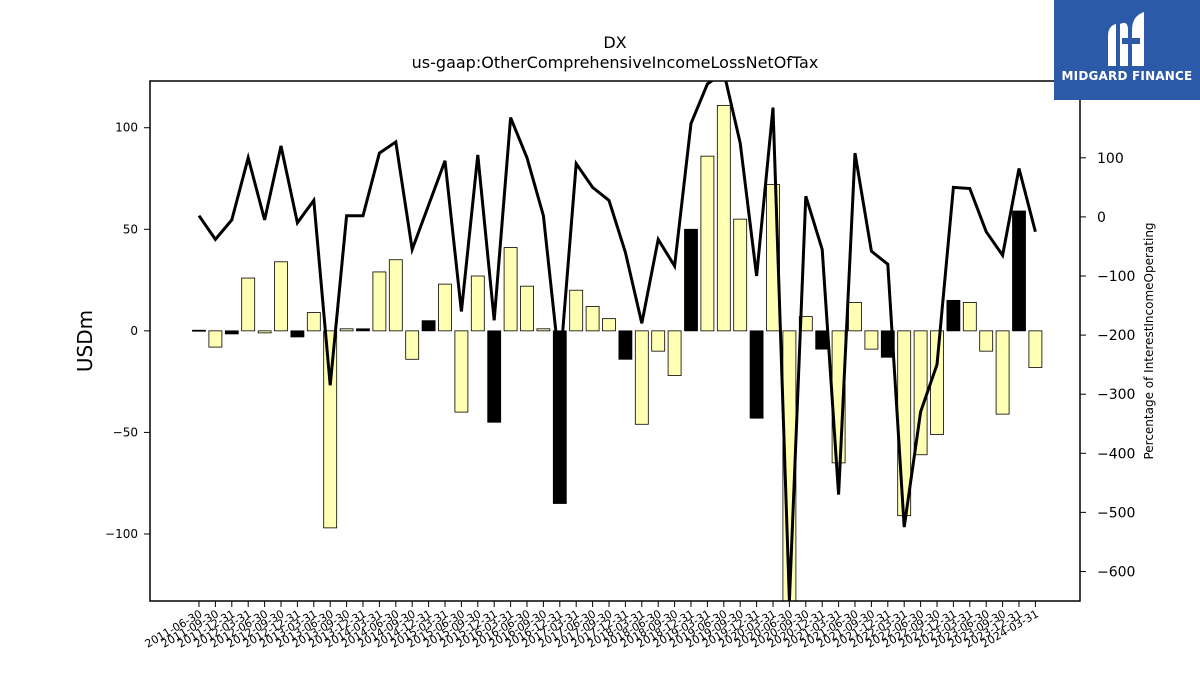 This screenshot has height=675, width=1200. I want to click on y2-tick-label: −400, so click(1116, 454).